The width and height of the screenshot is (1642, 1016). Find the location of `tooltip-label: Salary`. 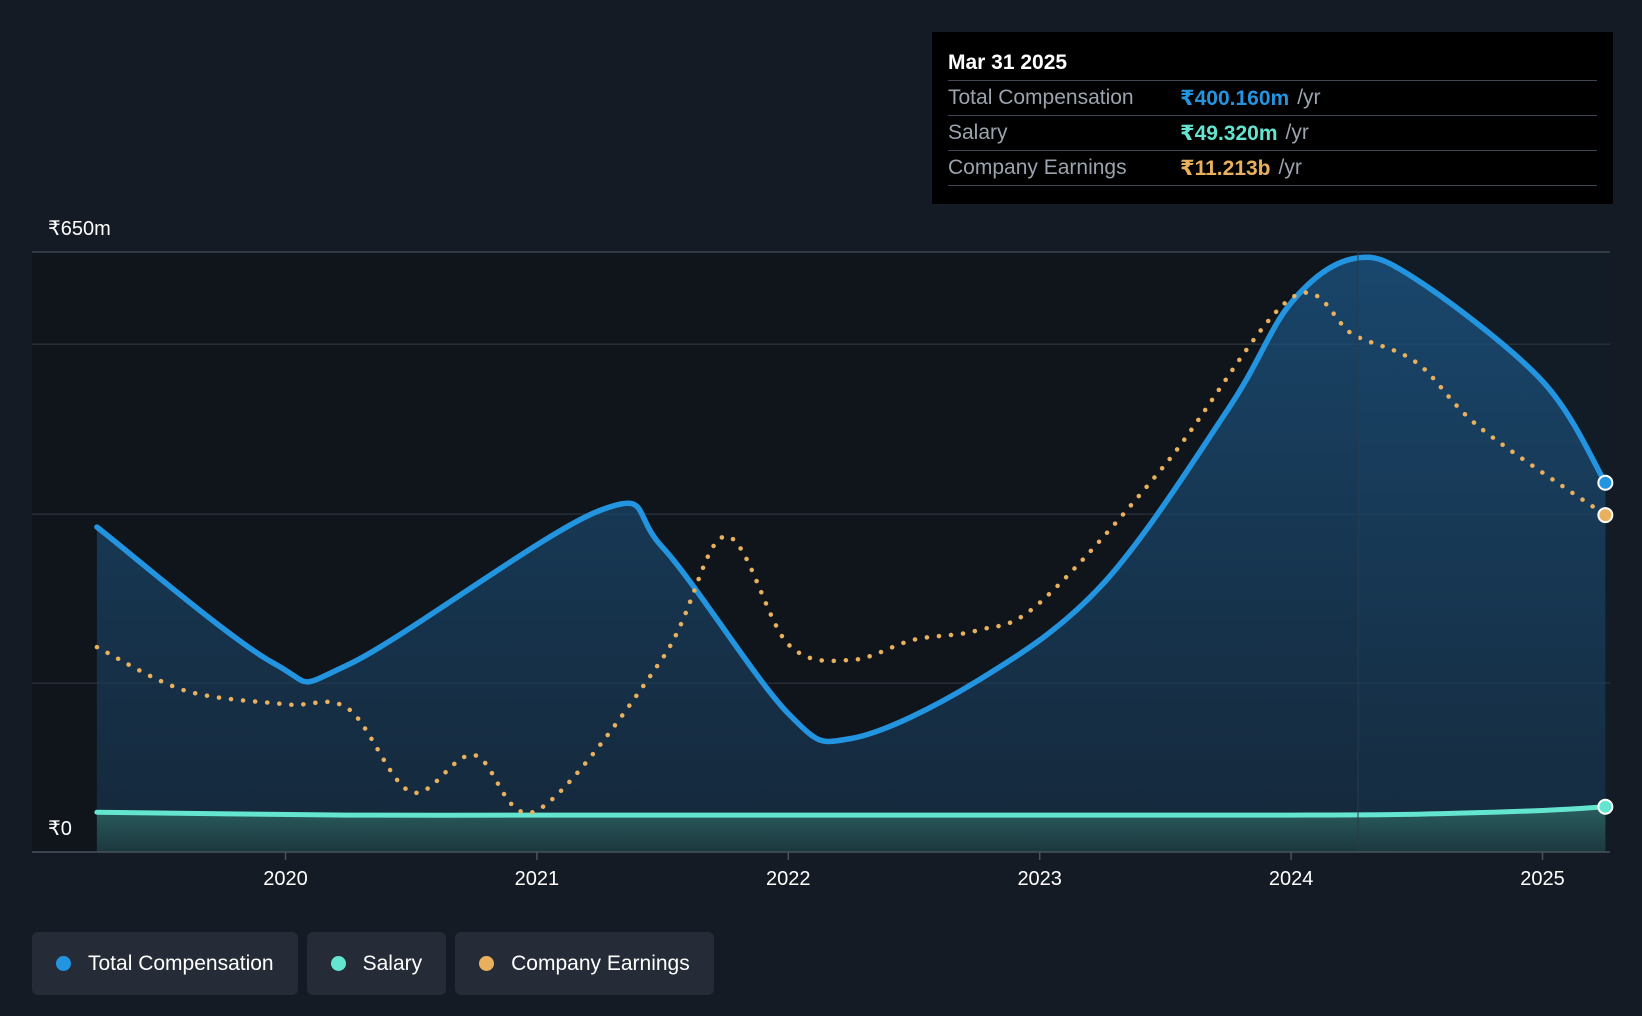

tooltip-label: Salary is located at coordinates (978, 132).